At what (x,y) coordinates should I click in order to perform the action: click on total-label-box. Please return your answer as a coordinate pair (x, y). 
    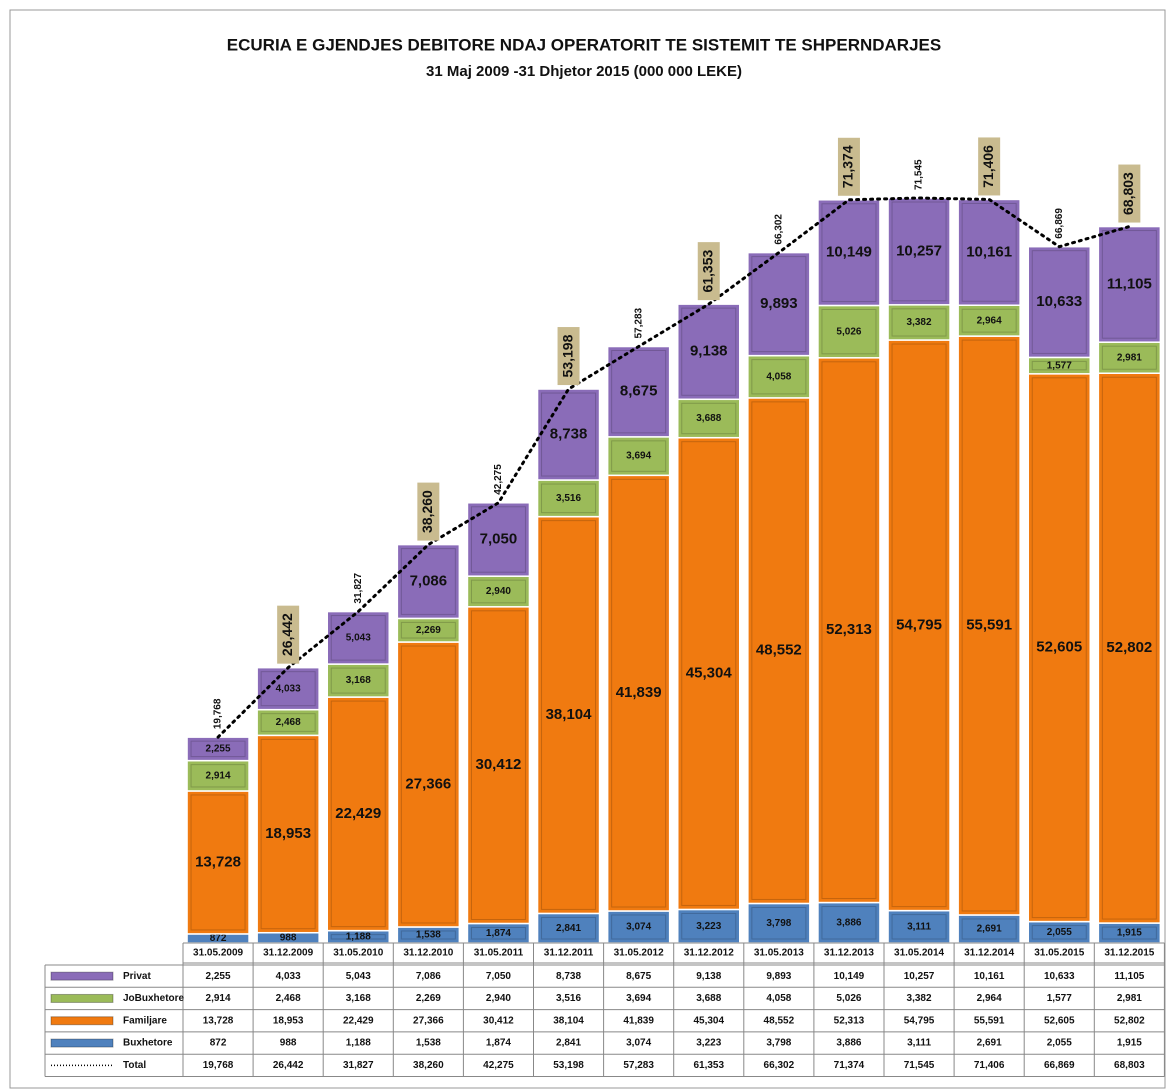
    Looking at the image, I should click on (428, 511).